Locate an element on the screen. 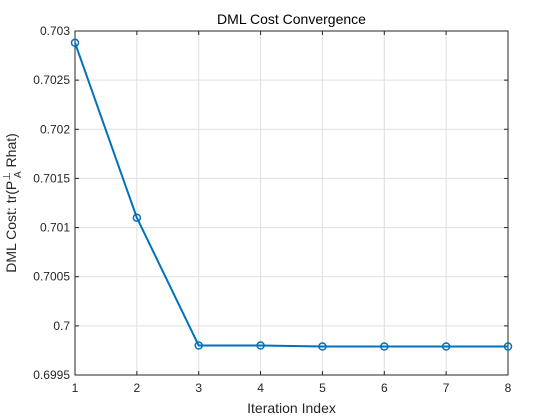 This screenshot has width=560, height=420. x-tick-label: 6 is located at coordinates (384, 388).